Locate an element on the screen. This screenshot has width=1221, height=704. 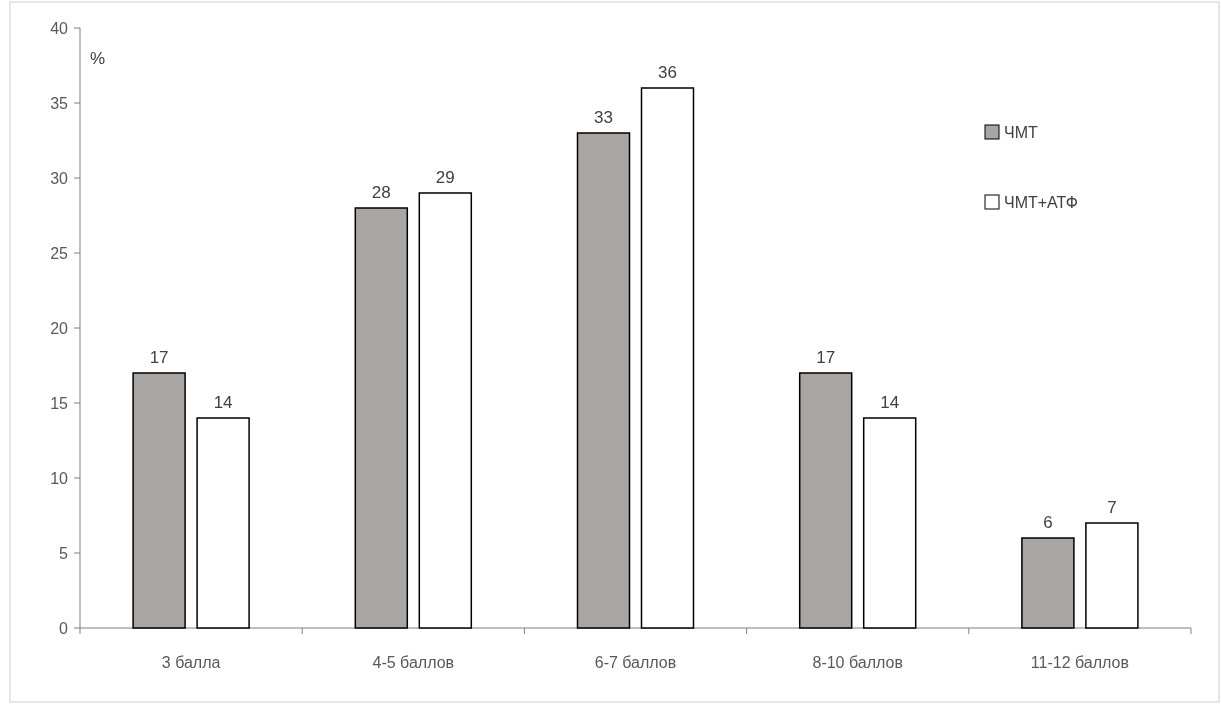
y-tick-label: 35 is located at coordinates (59, 103).